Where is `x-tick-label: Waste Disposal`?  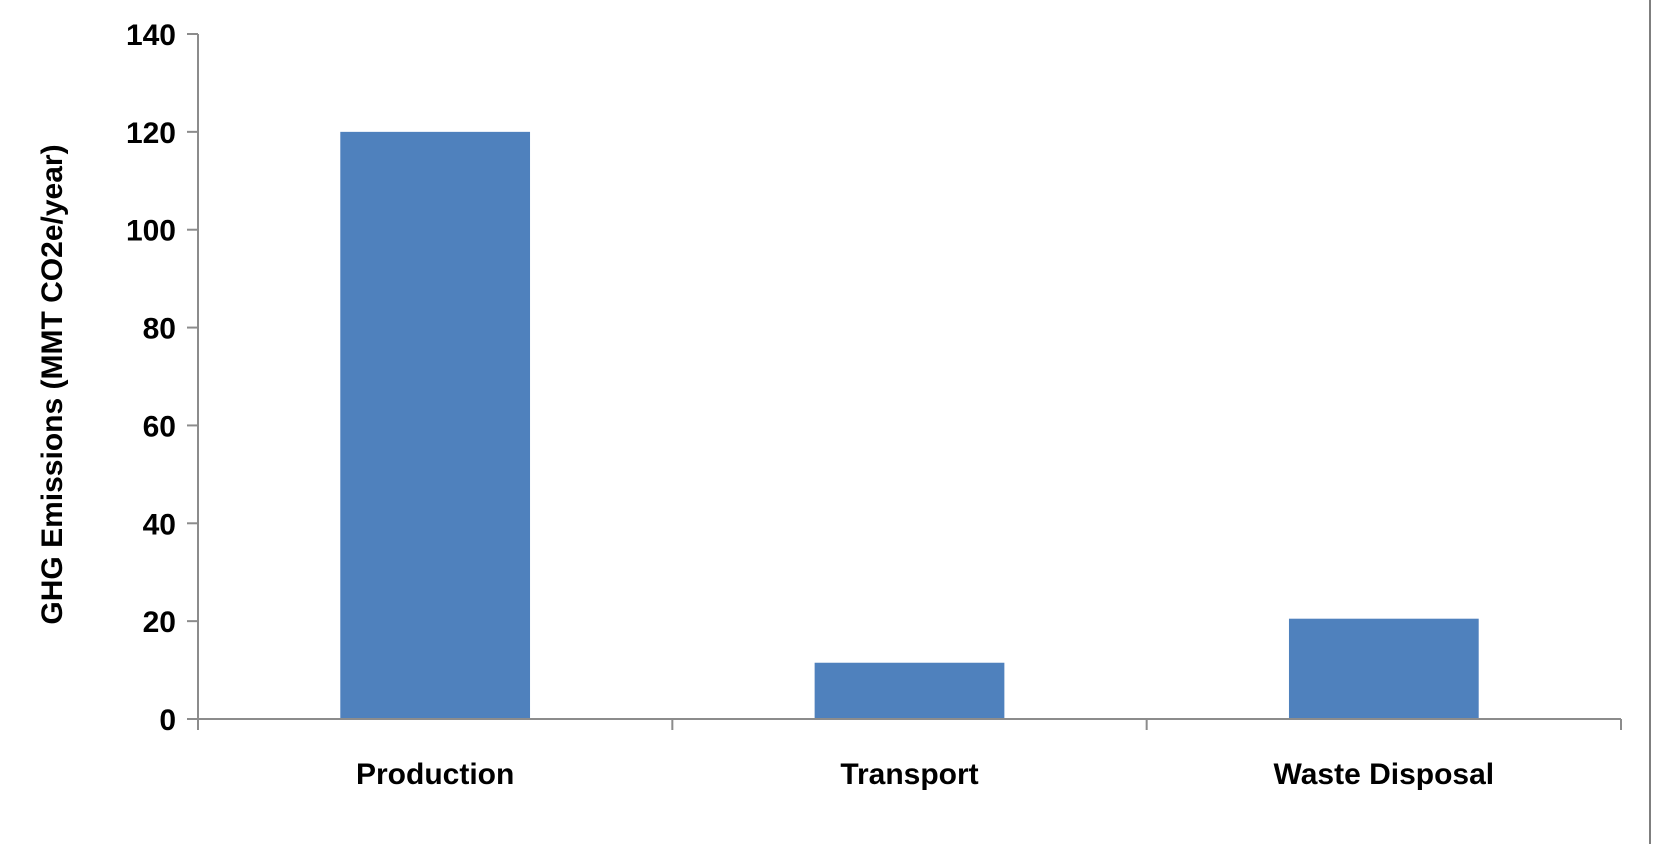 x-tick-label: Waste Disposal is located at coordinates (1384, 774).